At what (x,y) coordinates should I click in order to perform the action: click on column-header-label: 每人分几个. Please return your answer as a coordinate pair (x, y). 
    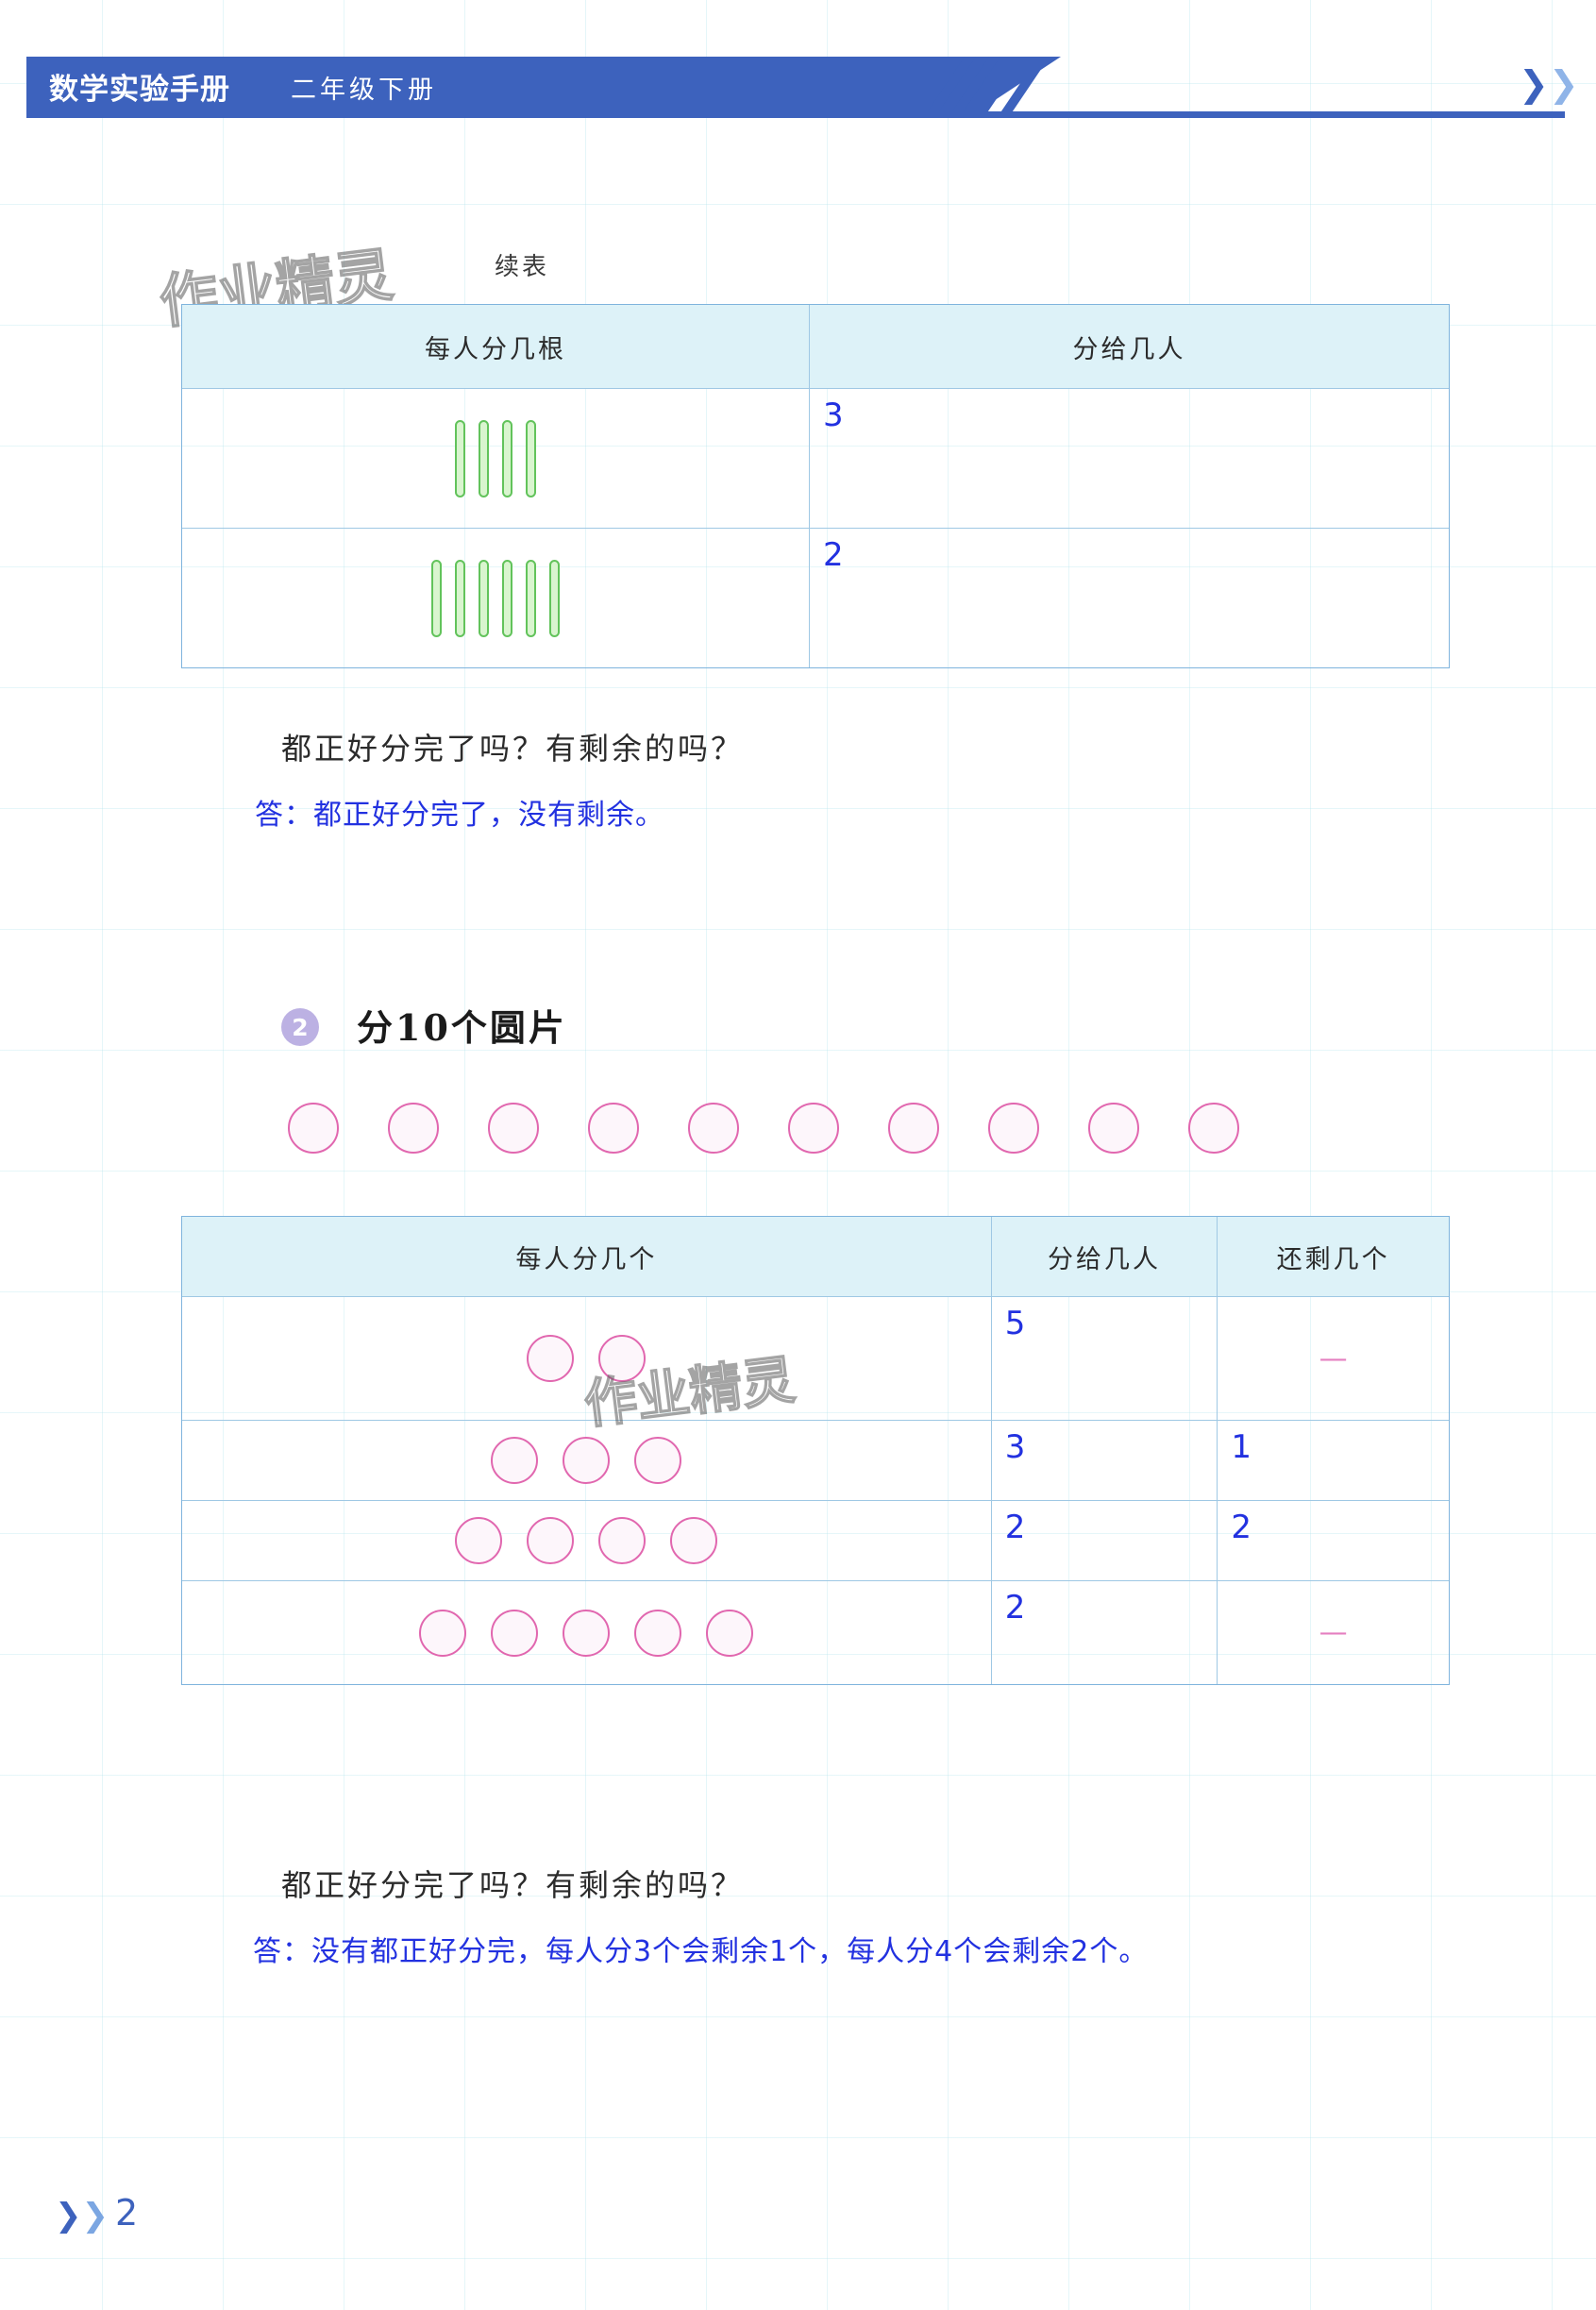
    Looking at the image, I should click on (586, 1259).